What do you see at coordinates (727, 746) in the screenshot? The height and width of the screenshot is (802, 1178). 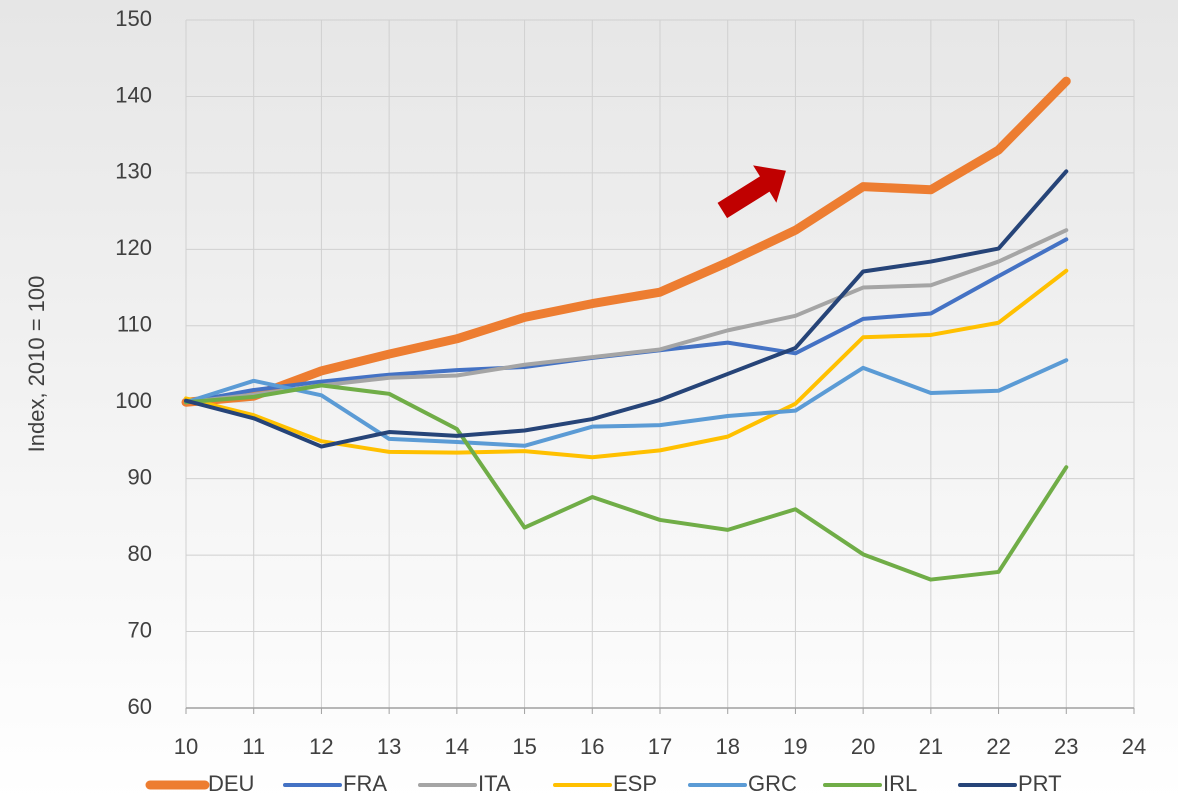 I see `x-tick-label: 18` at bounding box center [727, 746].